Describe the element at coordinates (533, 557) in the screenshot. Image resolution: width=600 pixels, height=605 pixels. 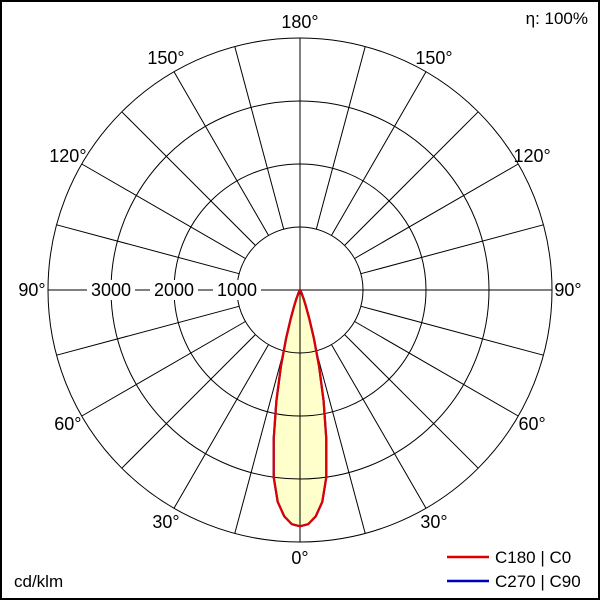
I see `legend-label-c180-c0: C180 | C0` at that location.